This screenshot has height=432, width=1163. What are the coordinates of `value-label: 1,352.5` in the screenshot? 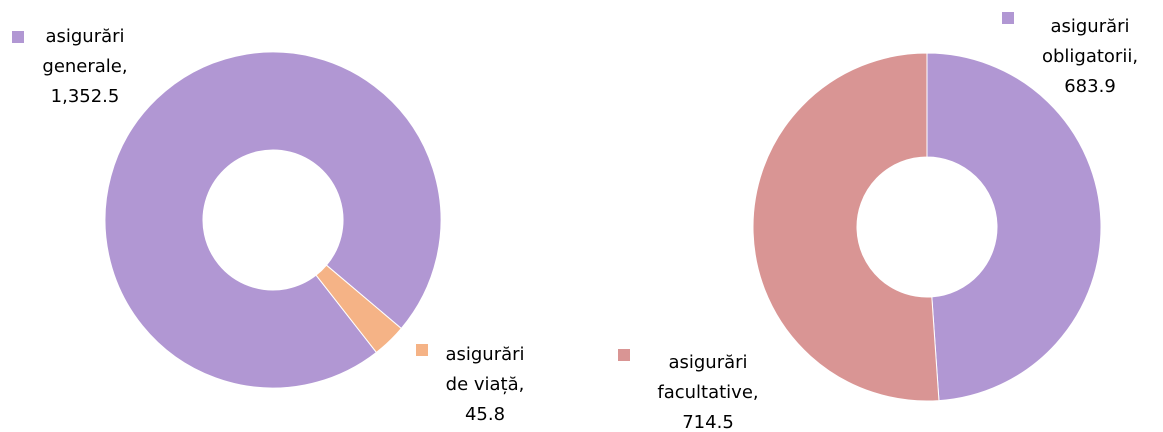 It's located at (85, 96).